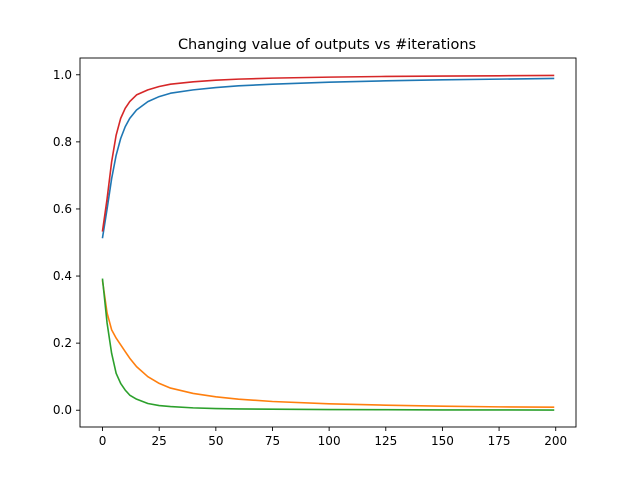  I want to click on x-tick-label: 175, so click(499, 441).